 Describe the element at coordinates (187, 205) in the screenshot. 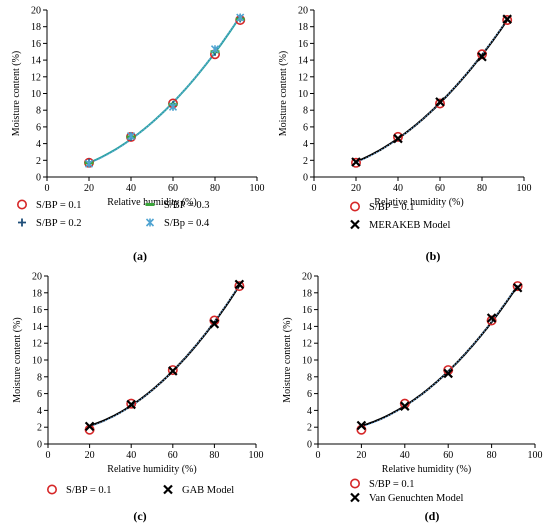

I see `legend-label: S/BP = 0.3` at that location.